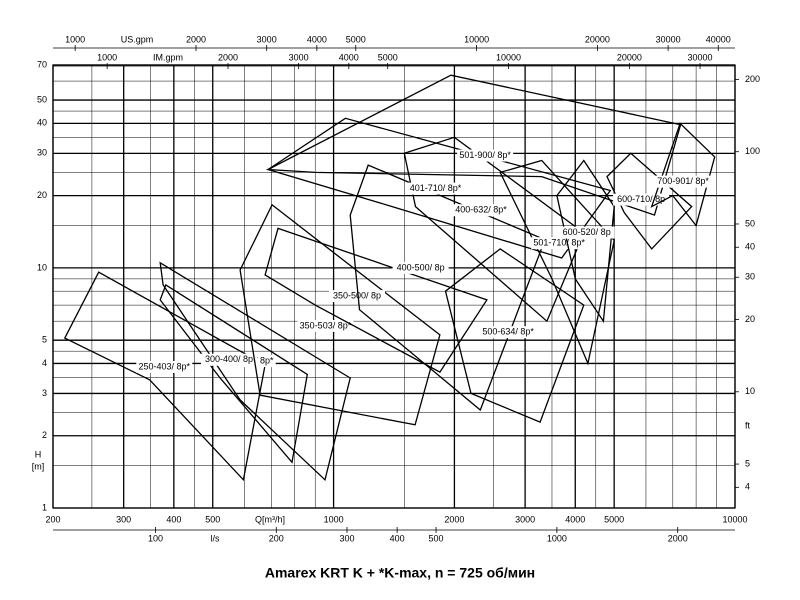  What do you see at coordinates (42, 153) in the screenshot?
I see `y-tick-label: 30` at bounding box center [42, 153].